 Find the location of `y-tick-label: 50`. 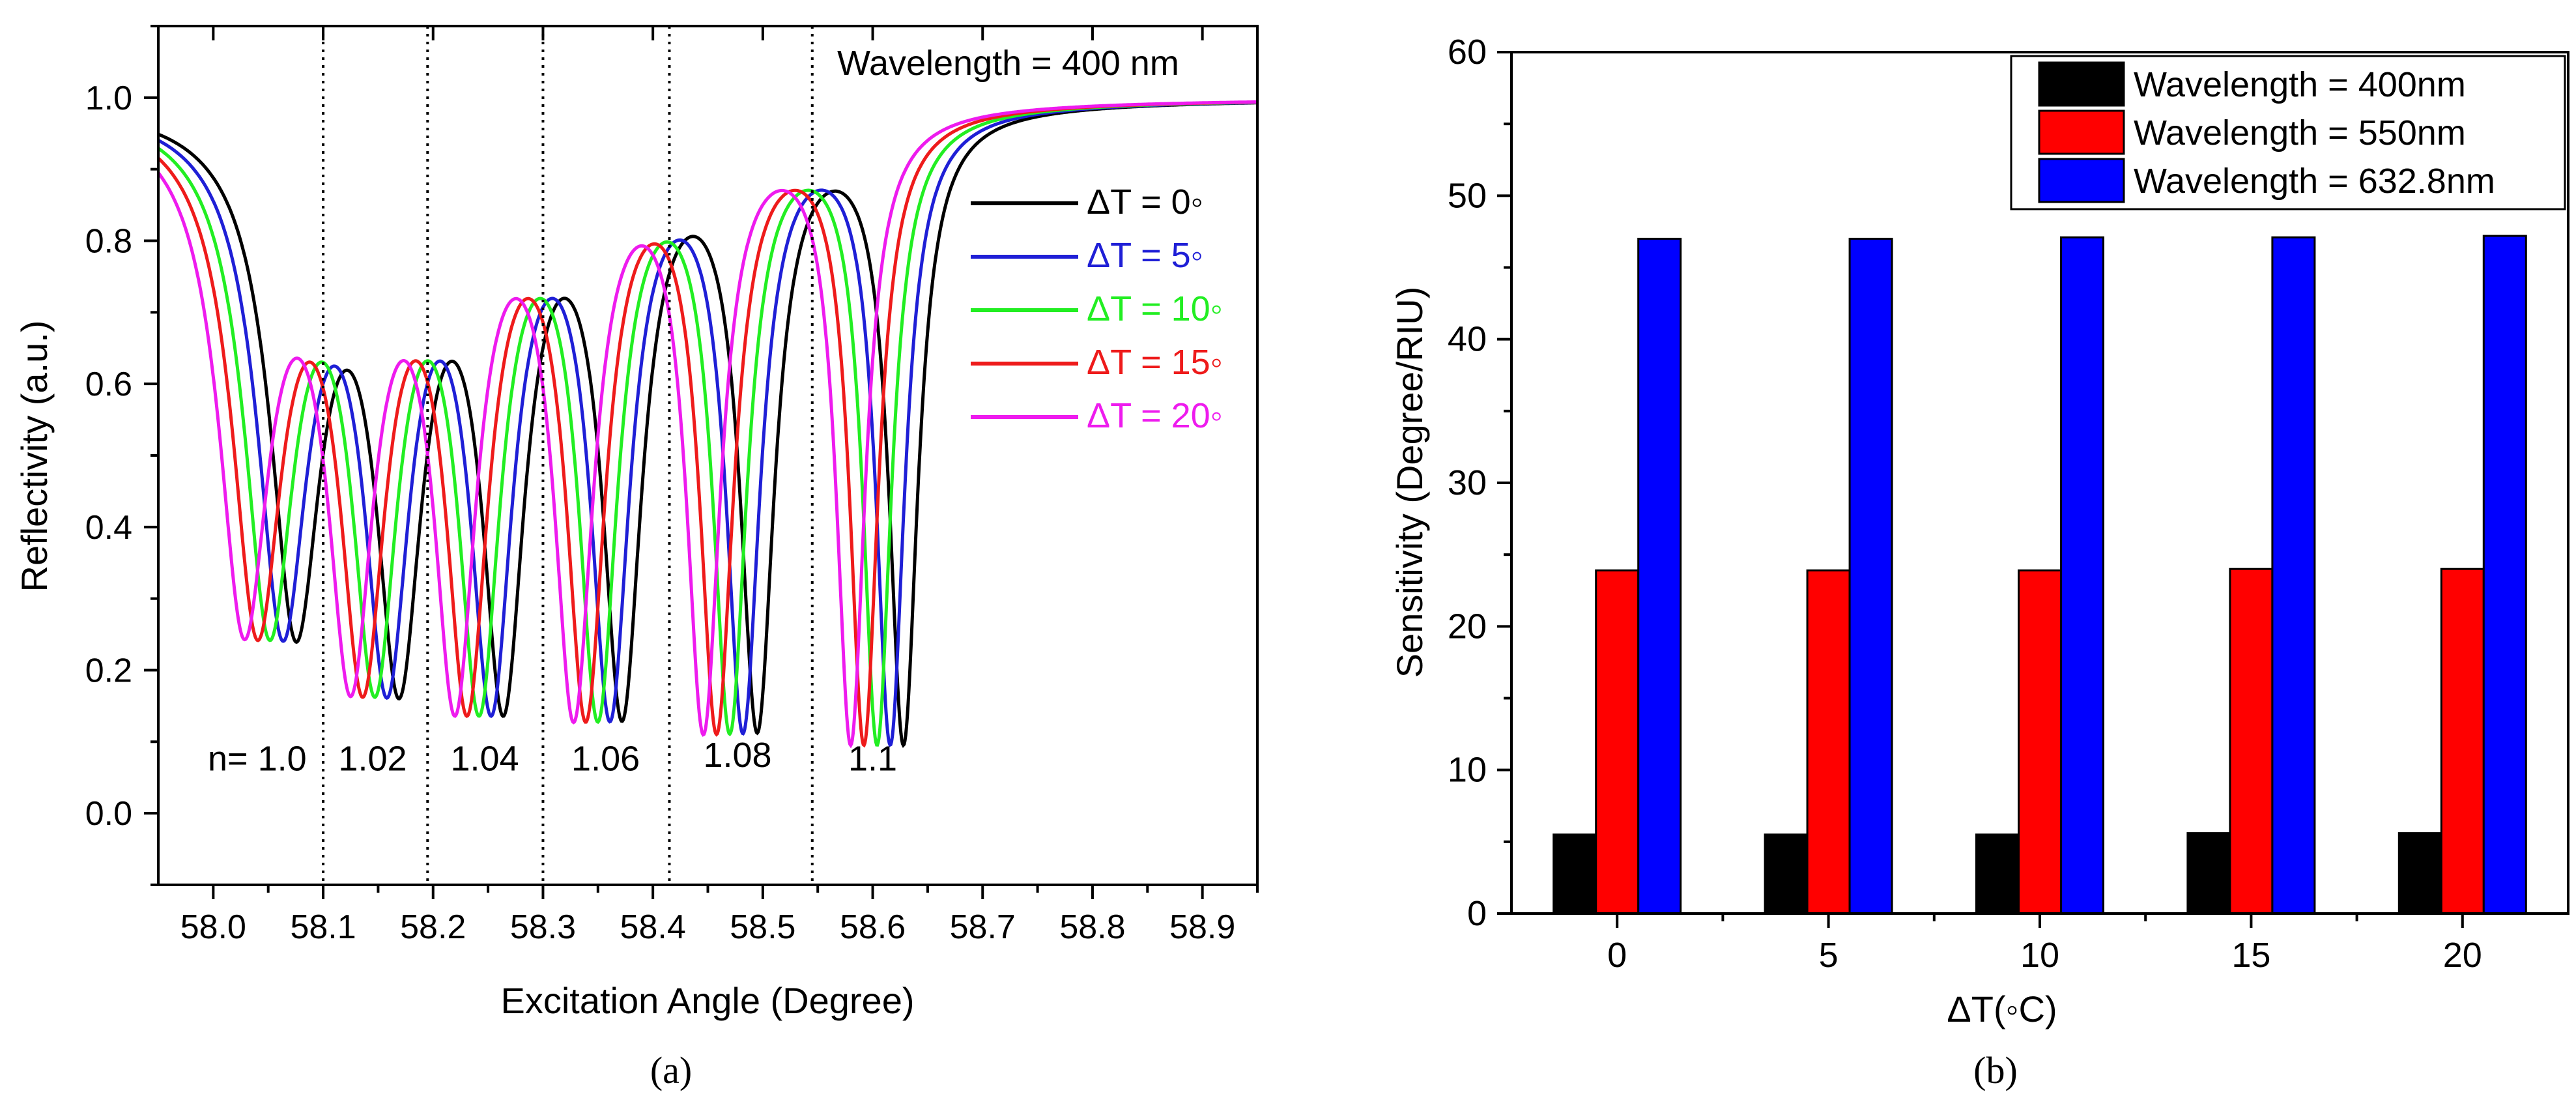

y-tick-label: 50 is located at coordinates (1467, 195).